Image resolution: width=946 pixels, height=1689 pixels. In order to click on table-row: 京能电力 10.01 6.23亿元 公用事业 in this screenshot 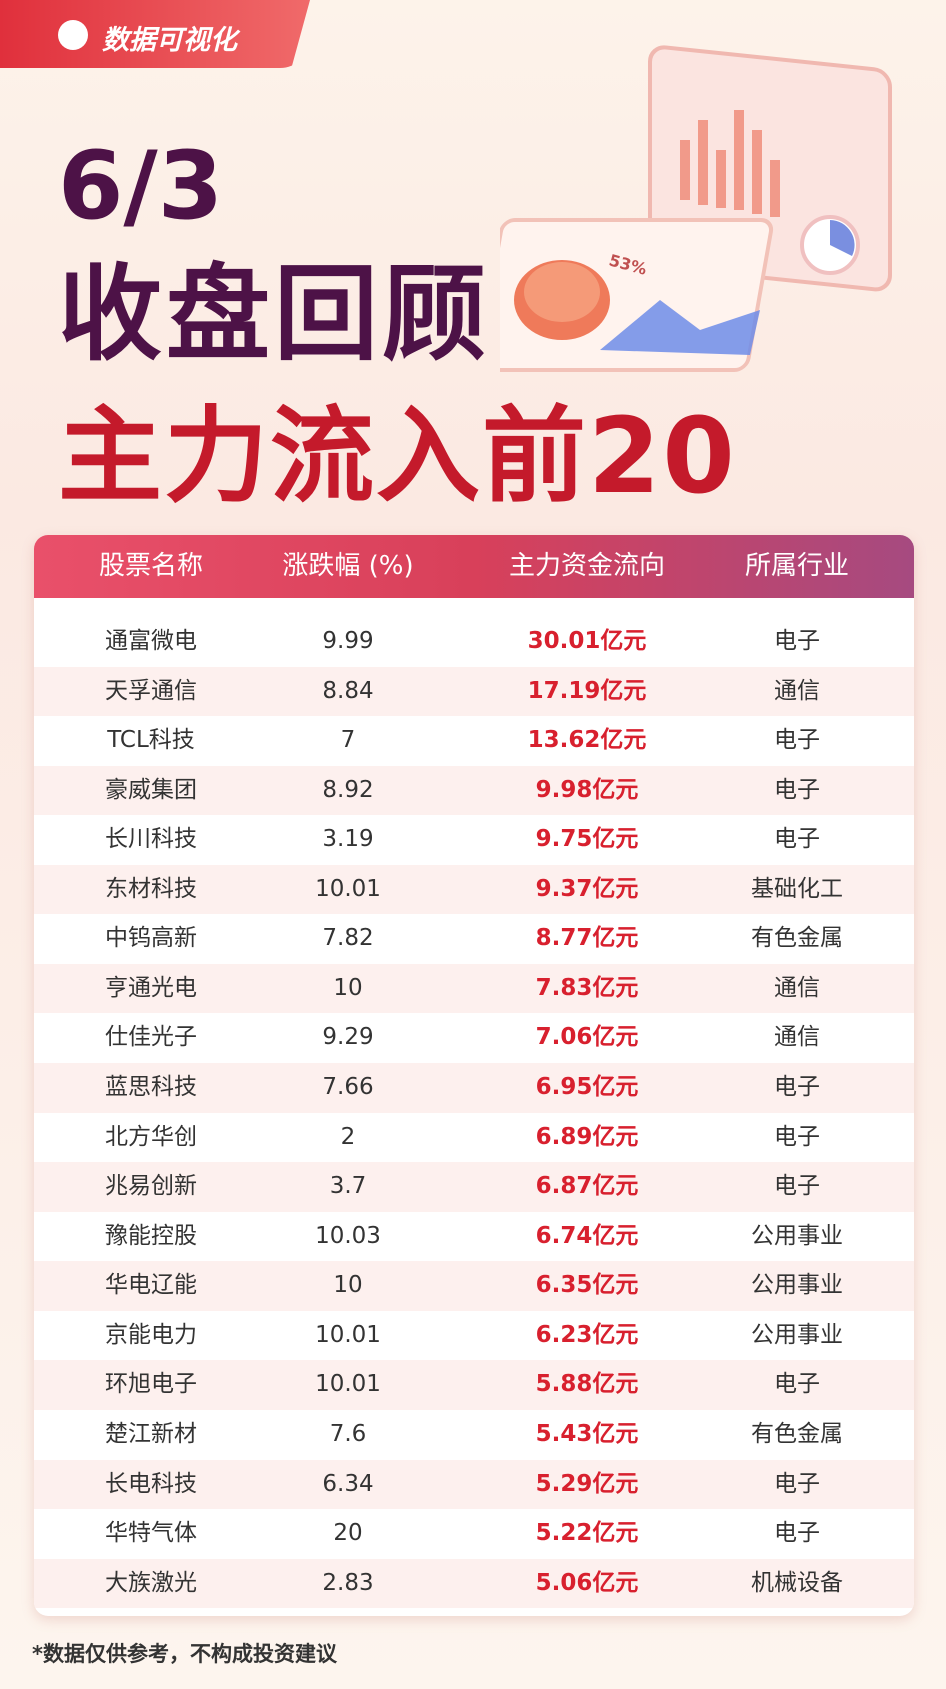, I will do `click(474, 1335)`.